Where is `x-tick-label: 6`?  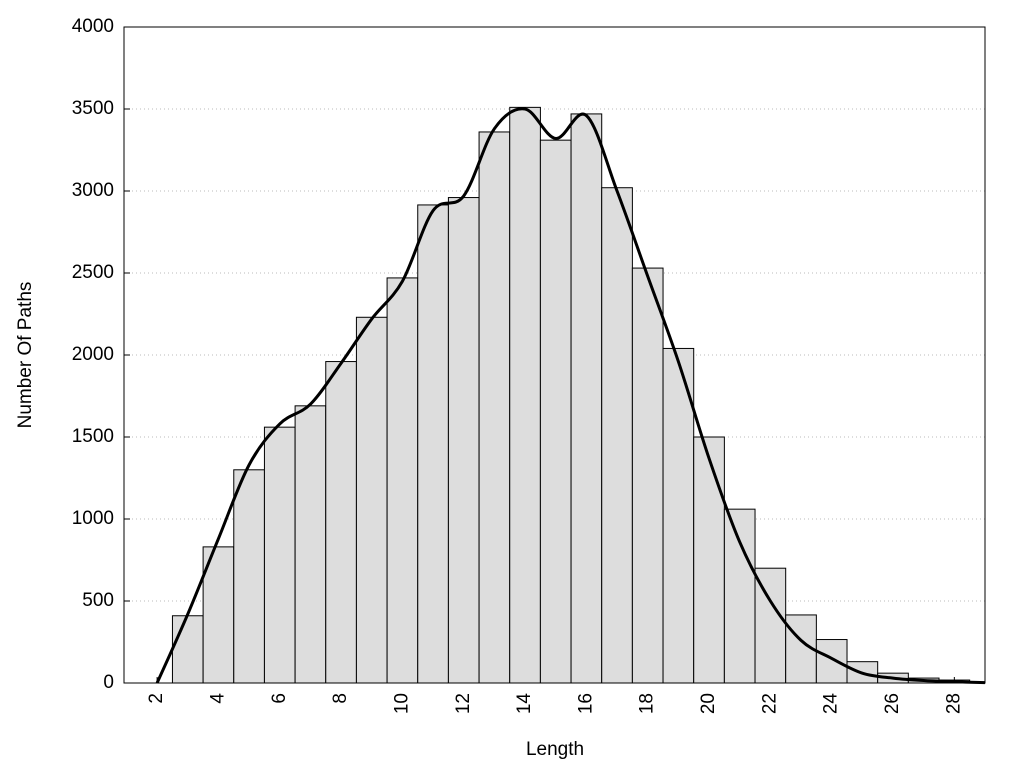 x-tick-label: 6 is located at coordinates (279, 698).